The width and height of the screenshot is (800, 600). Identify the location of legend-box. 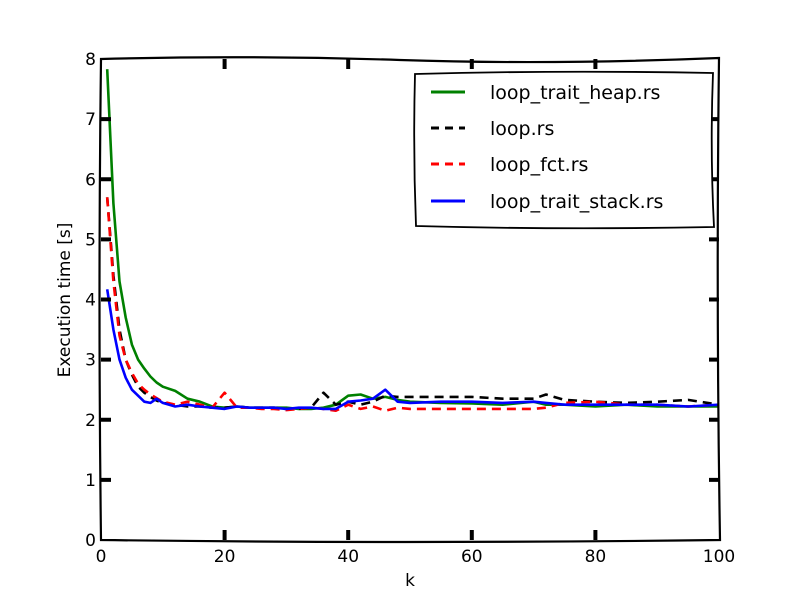
(564, 150).